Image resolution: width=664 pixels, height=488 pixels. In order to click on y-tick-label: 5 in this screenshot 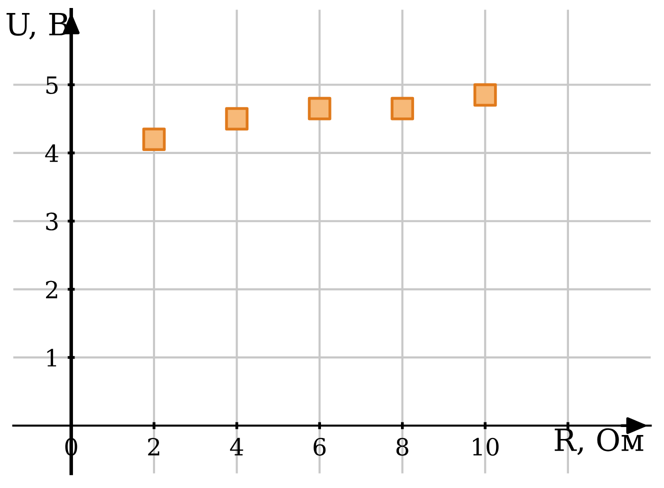, I will do `click(52, 85)`.